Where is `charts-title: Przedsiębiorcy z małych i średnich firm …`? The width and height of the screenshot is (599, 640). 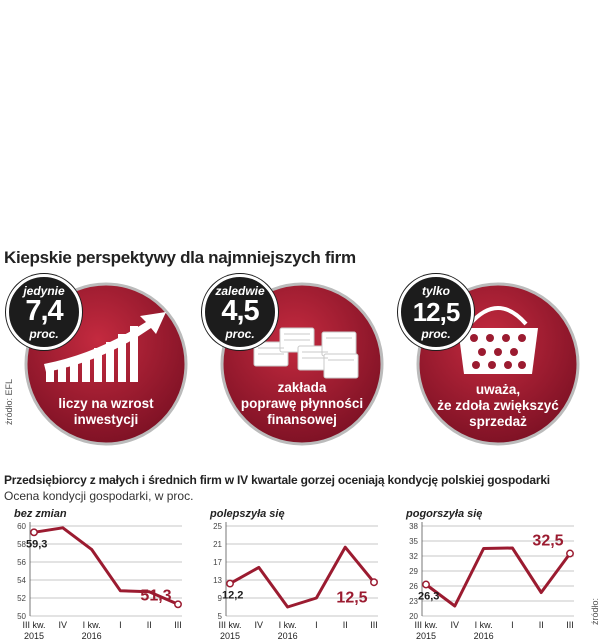
charts-title: Przedsiębiorcy z małych i średnich firm … is located at coordinates (277, 480).